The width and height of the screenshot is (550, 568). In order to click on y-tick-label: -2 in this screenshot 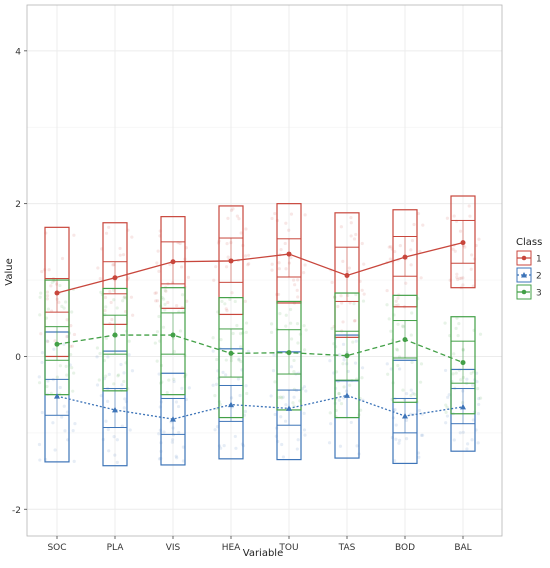, I will do `click(16, 511)`.